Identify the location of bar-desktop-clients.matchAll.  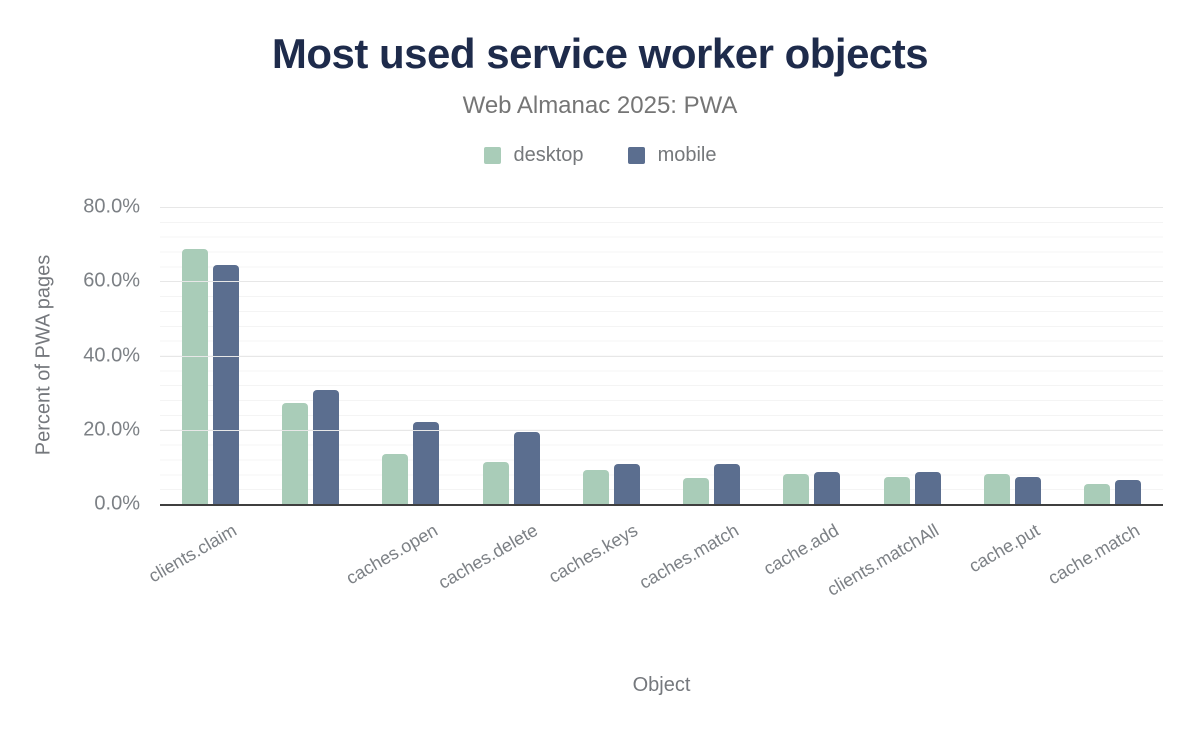
(896, 490).